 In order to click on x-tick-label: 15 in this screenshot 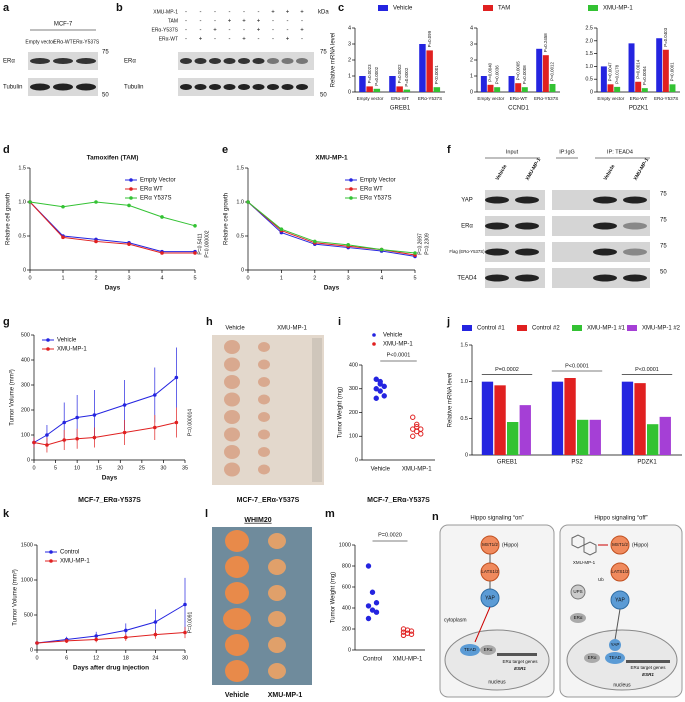, I will do `click(99, 468)`.